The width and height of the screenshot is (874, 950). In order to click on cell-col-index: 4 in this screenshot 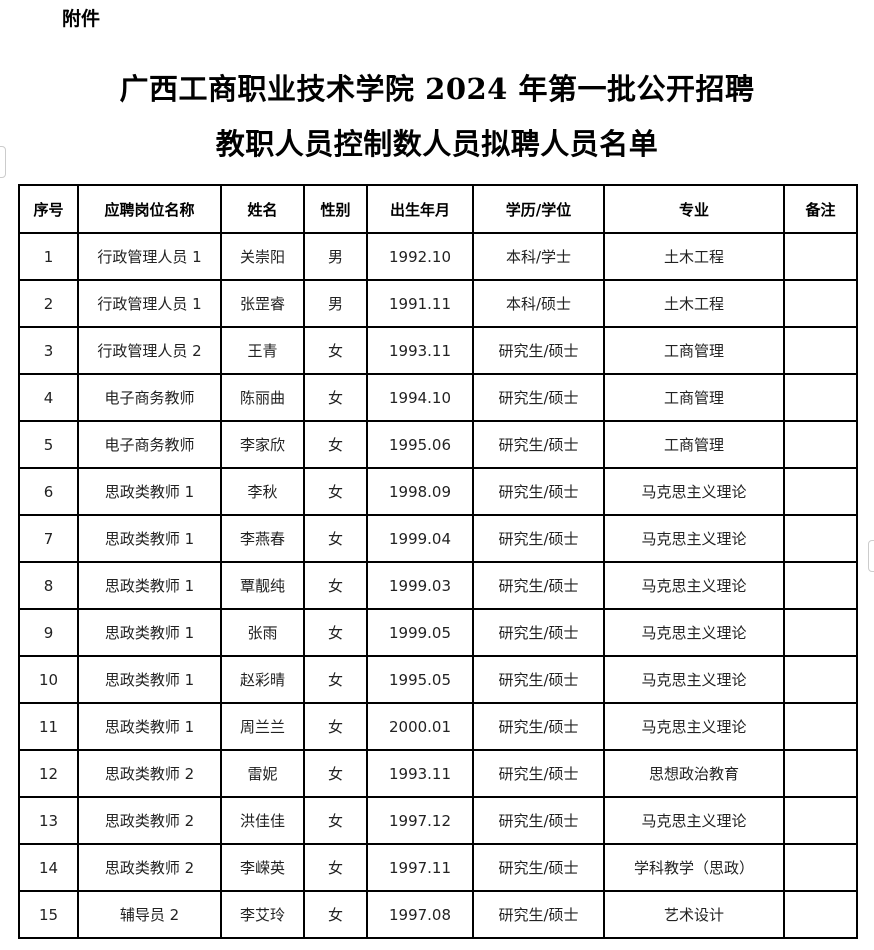, I will do `click(48, 397)`.